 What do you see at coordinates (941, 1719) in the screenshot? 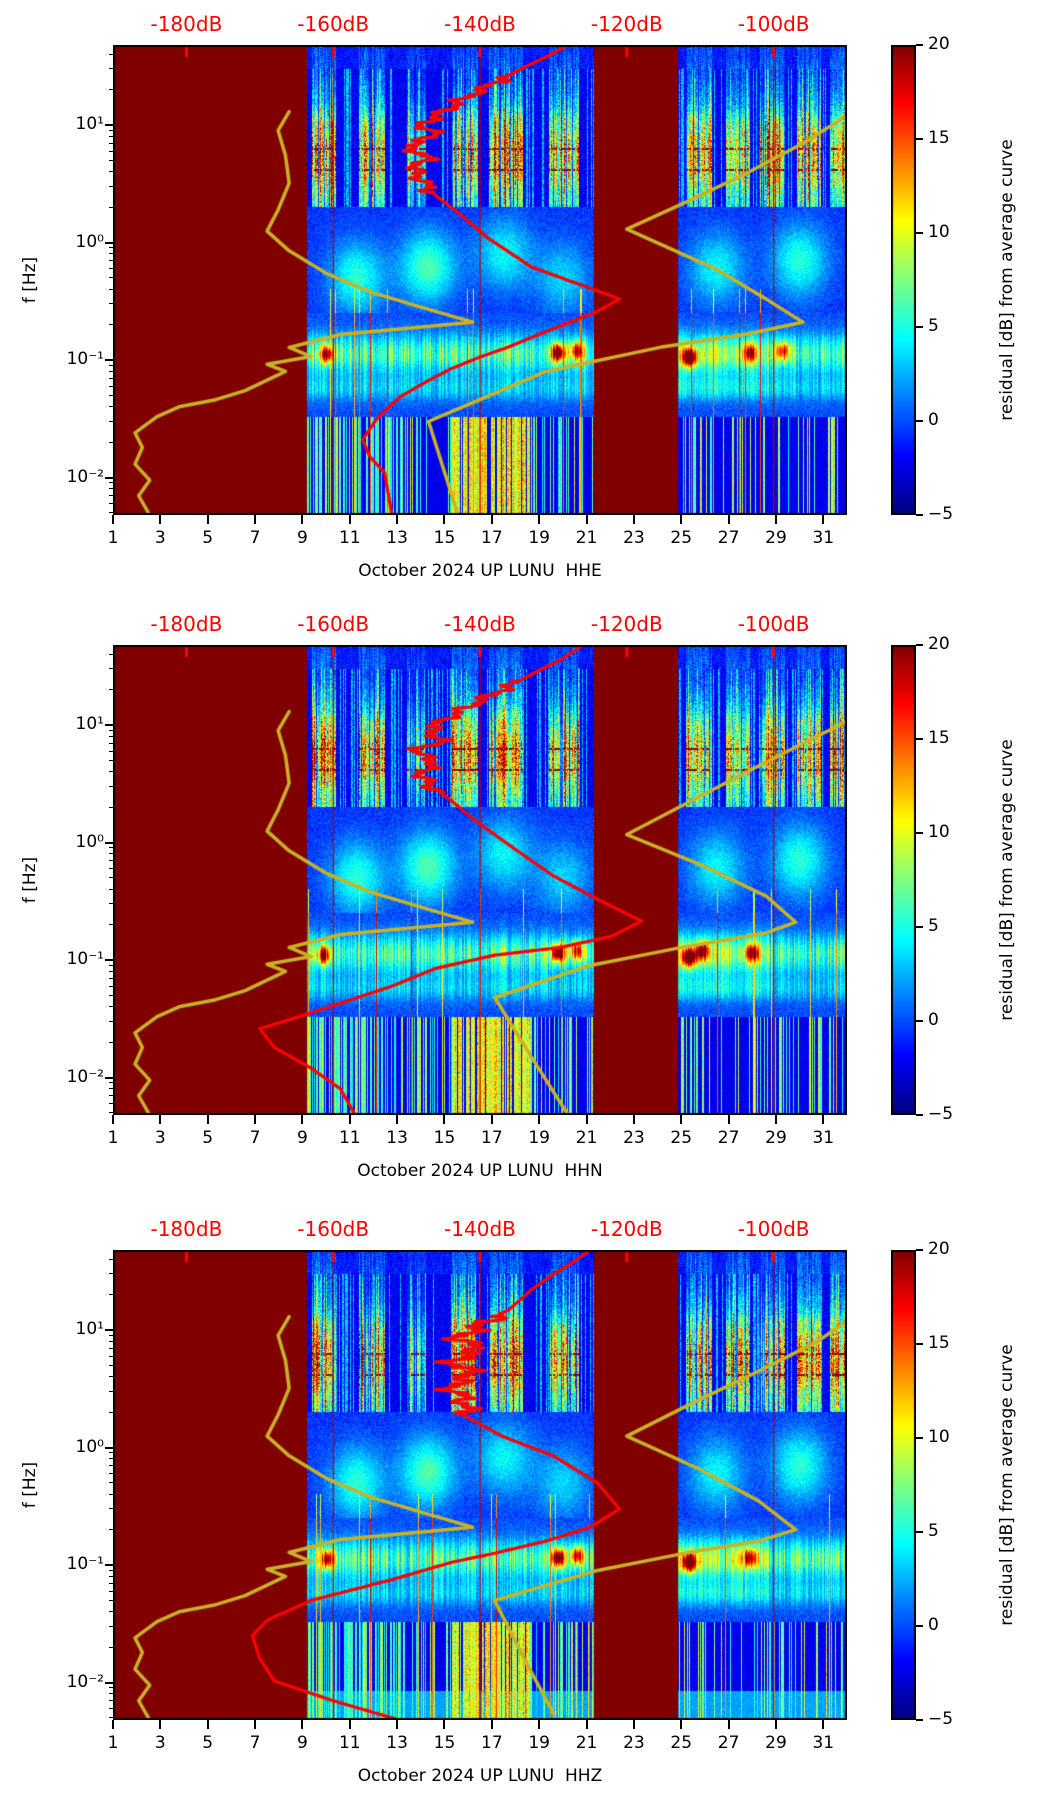
I see `colorbar-tick-label: −5` at bounding box center [941, 1719].